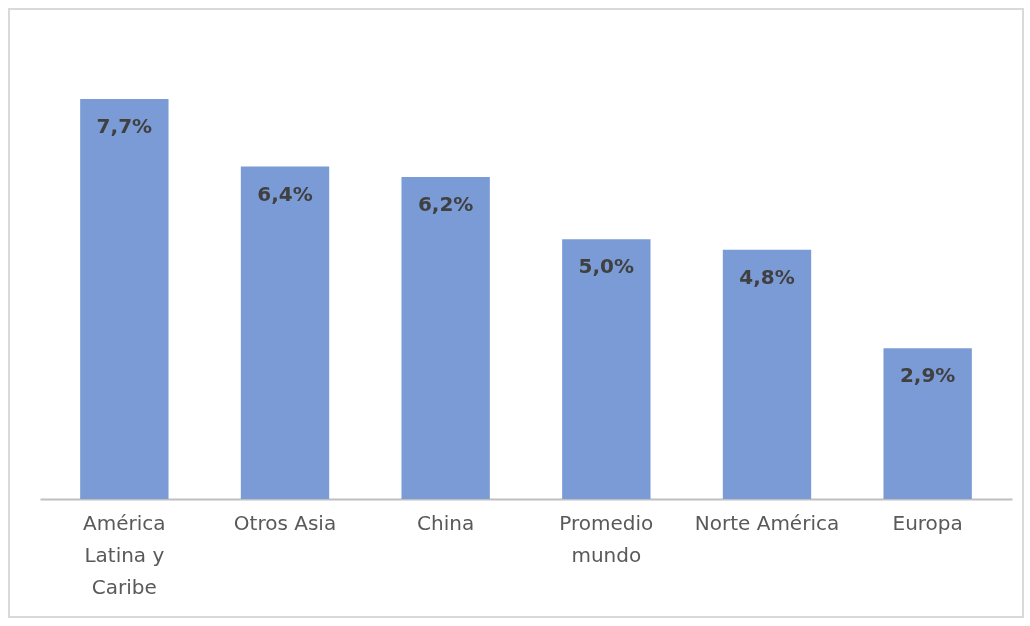 The image size is (1030, 626). Describe the element at coordinates (446, 522) in the screenshot. I see `x-tick-label: China` at that location.